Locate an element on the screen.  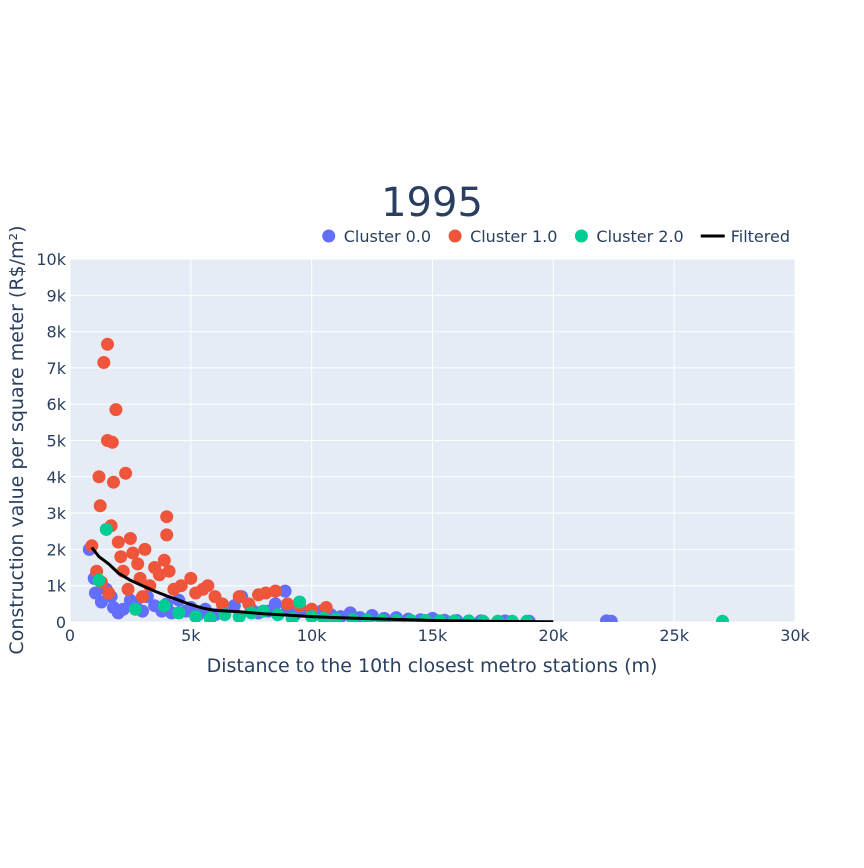
legend-label: Cluster 2.0 is located at coordinates (639, 236).